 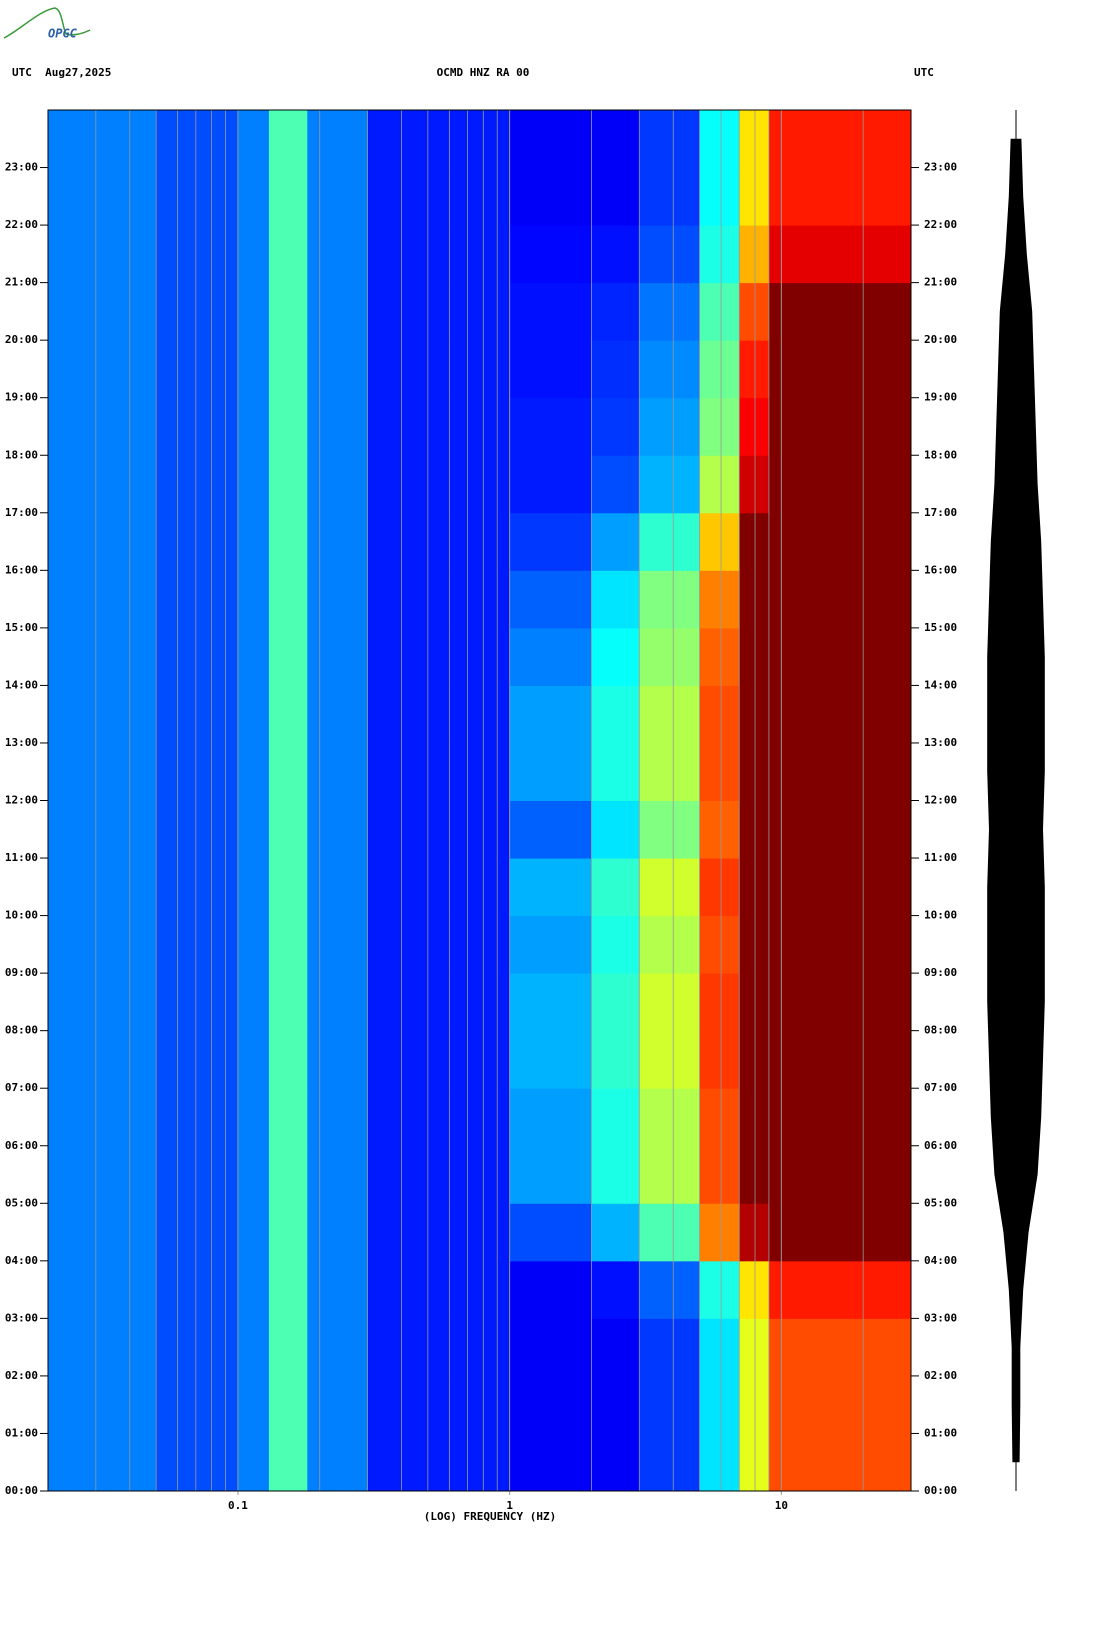 I want to click on y-tick-label: 21:00, so click(x=940, y=282).